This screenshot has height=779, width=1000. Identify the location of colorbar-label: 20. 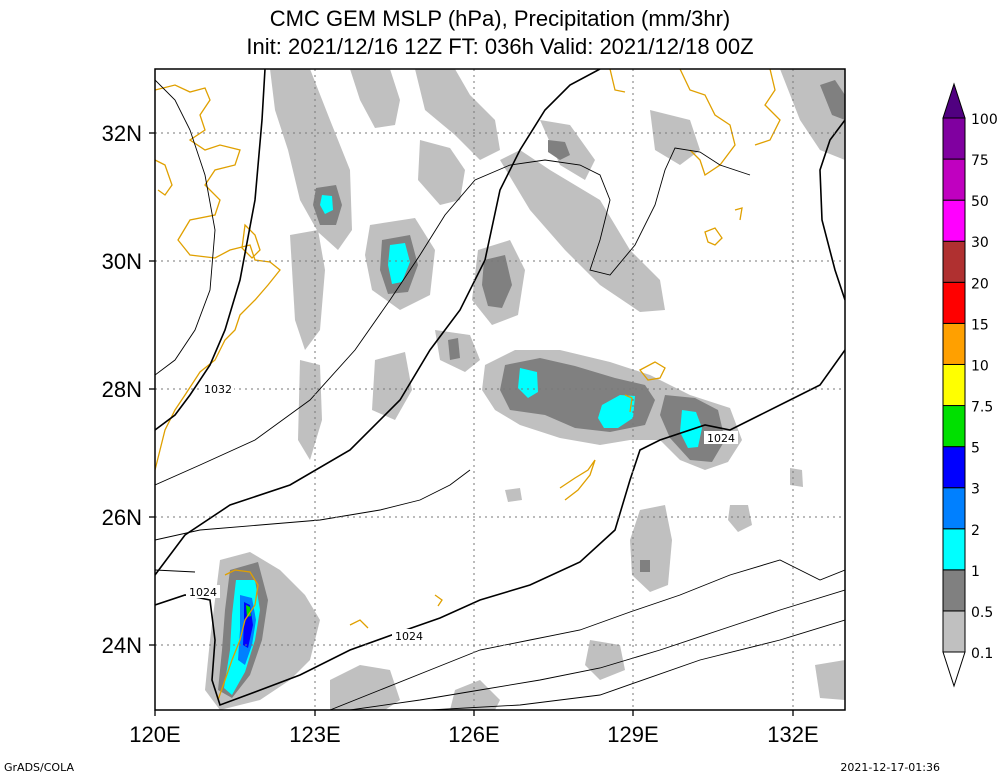
(980, 284).